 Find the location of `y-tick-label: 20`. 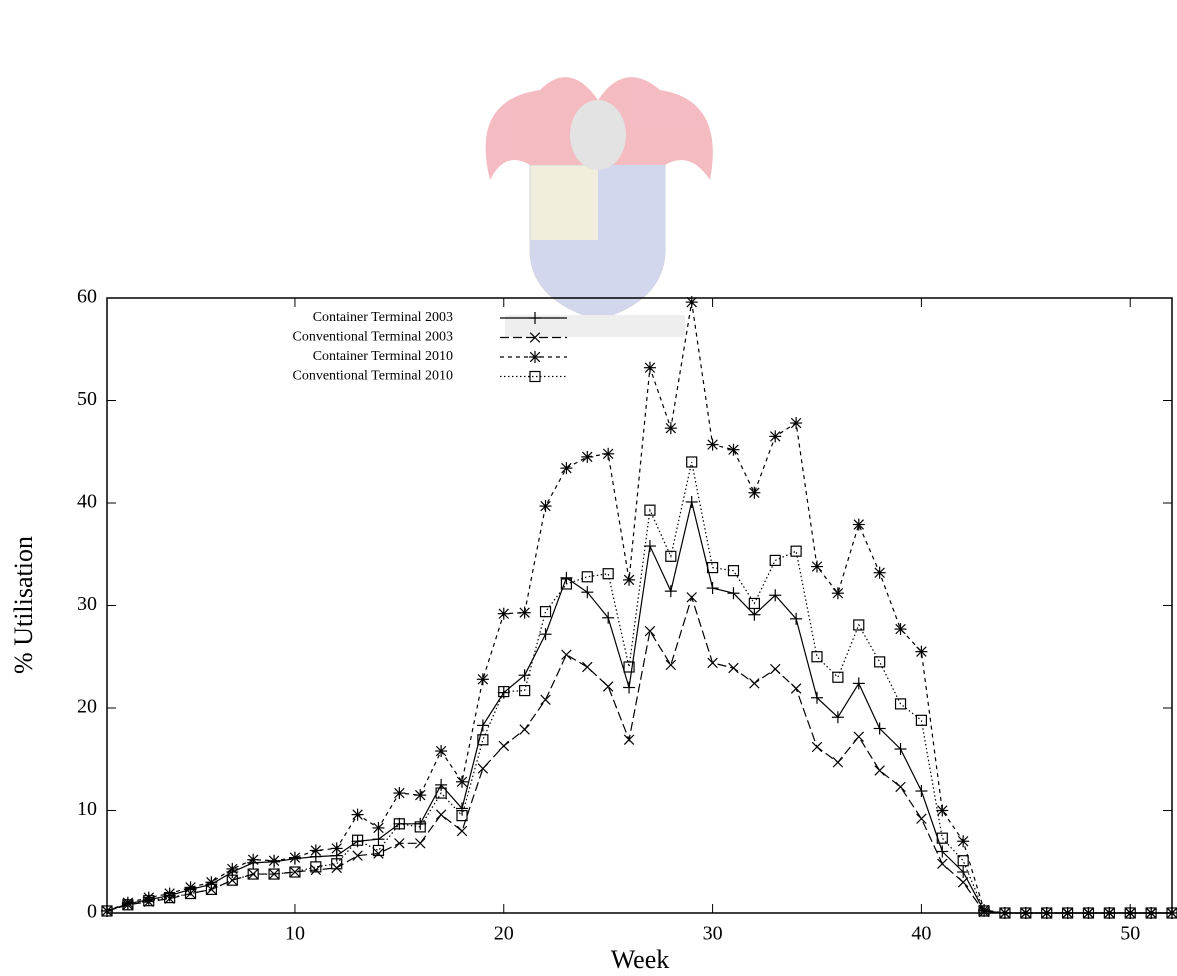

y-tick-label: 20 is located at coordinates (87, 707).